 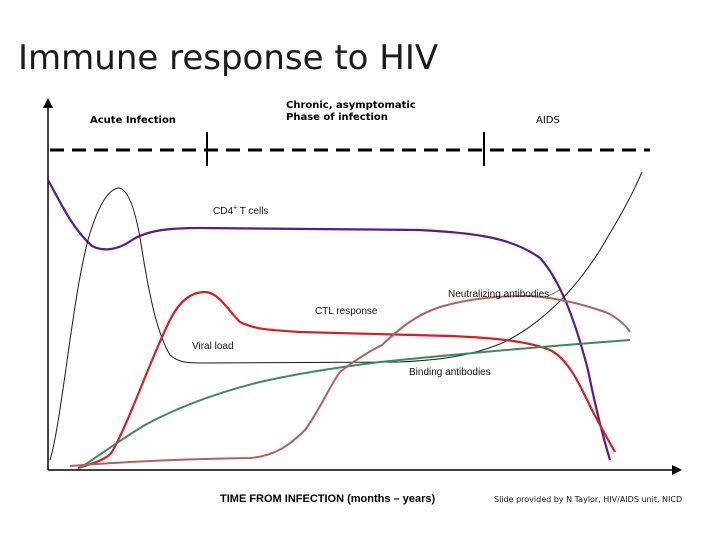 What do you see at coordinates (328, 499) in the screenshot?
I see `x-axis-label: TIME FROM INFECTION (months – years)` at bounding box center [328, 499].